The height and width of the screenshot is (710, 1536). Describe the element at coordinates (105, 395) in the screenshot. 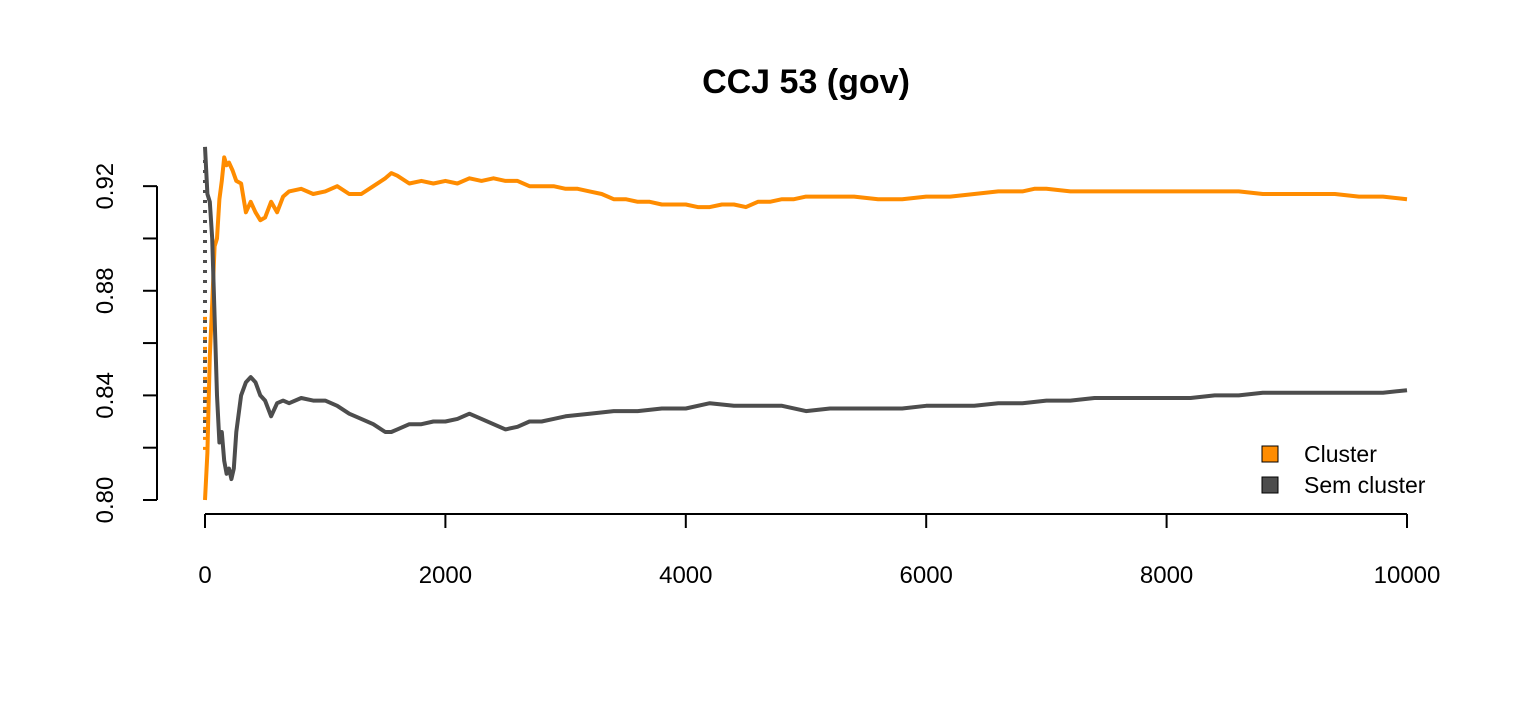

I see `y-tick-label: 0.84` at that location.